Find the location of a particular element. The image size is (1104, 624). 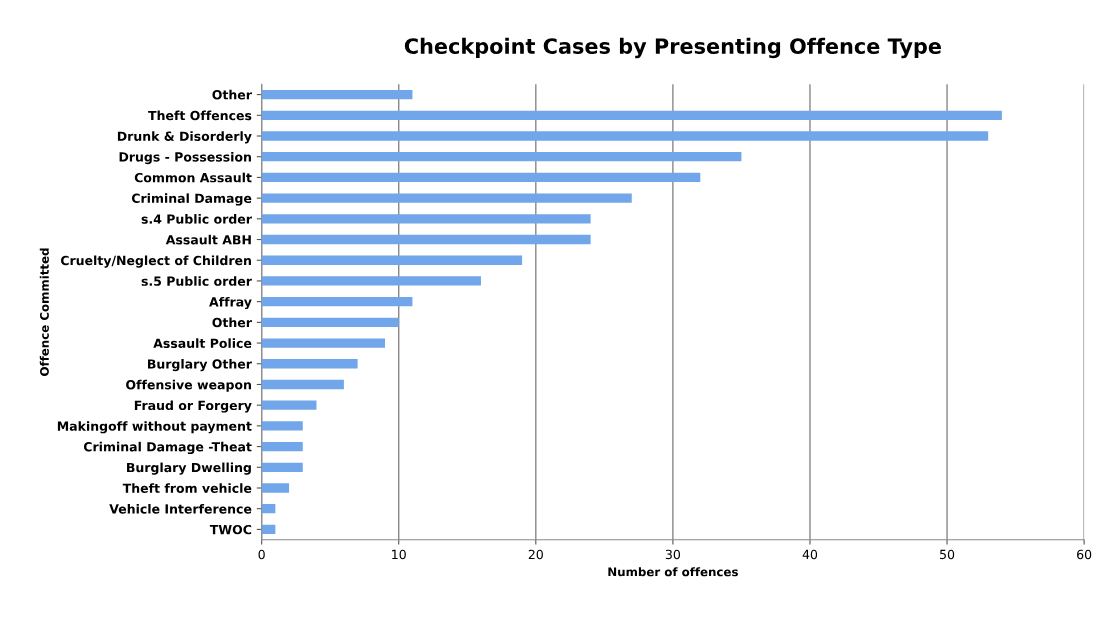

y-tick-label: TWOC is located at coordinates (230, 529).